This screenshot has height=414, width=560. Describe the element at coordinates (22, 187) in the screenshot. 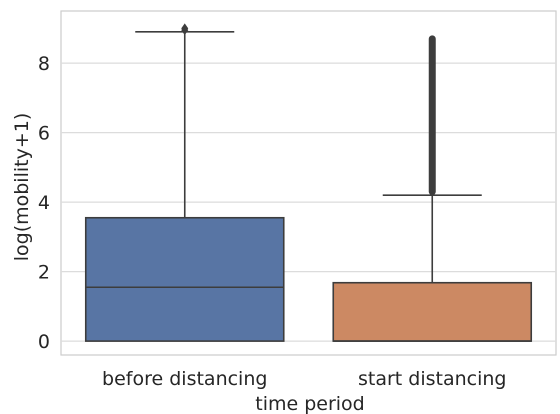

I see `y-axis-label: log(mobility+1)` at that location.